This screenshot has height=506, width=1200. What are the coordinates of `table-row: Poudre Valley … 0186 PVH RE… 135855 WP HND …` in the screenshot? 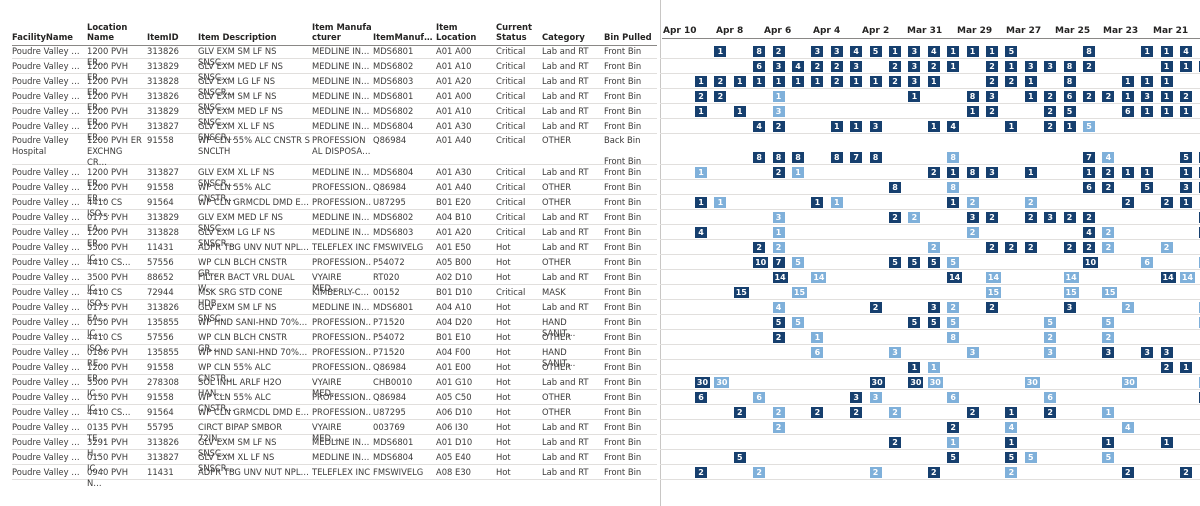 It's located at (334, 356).